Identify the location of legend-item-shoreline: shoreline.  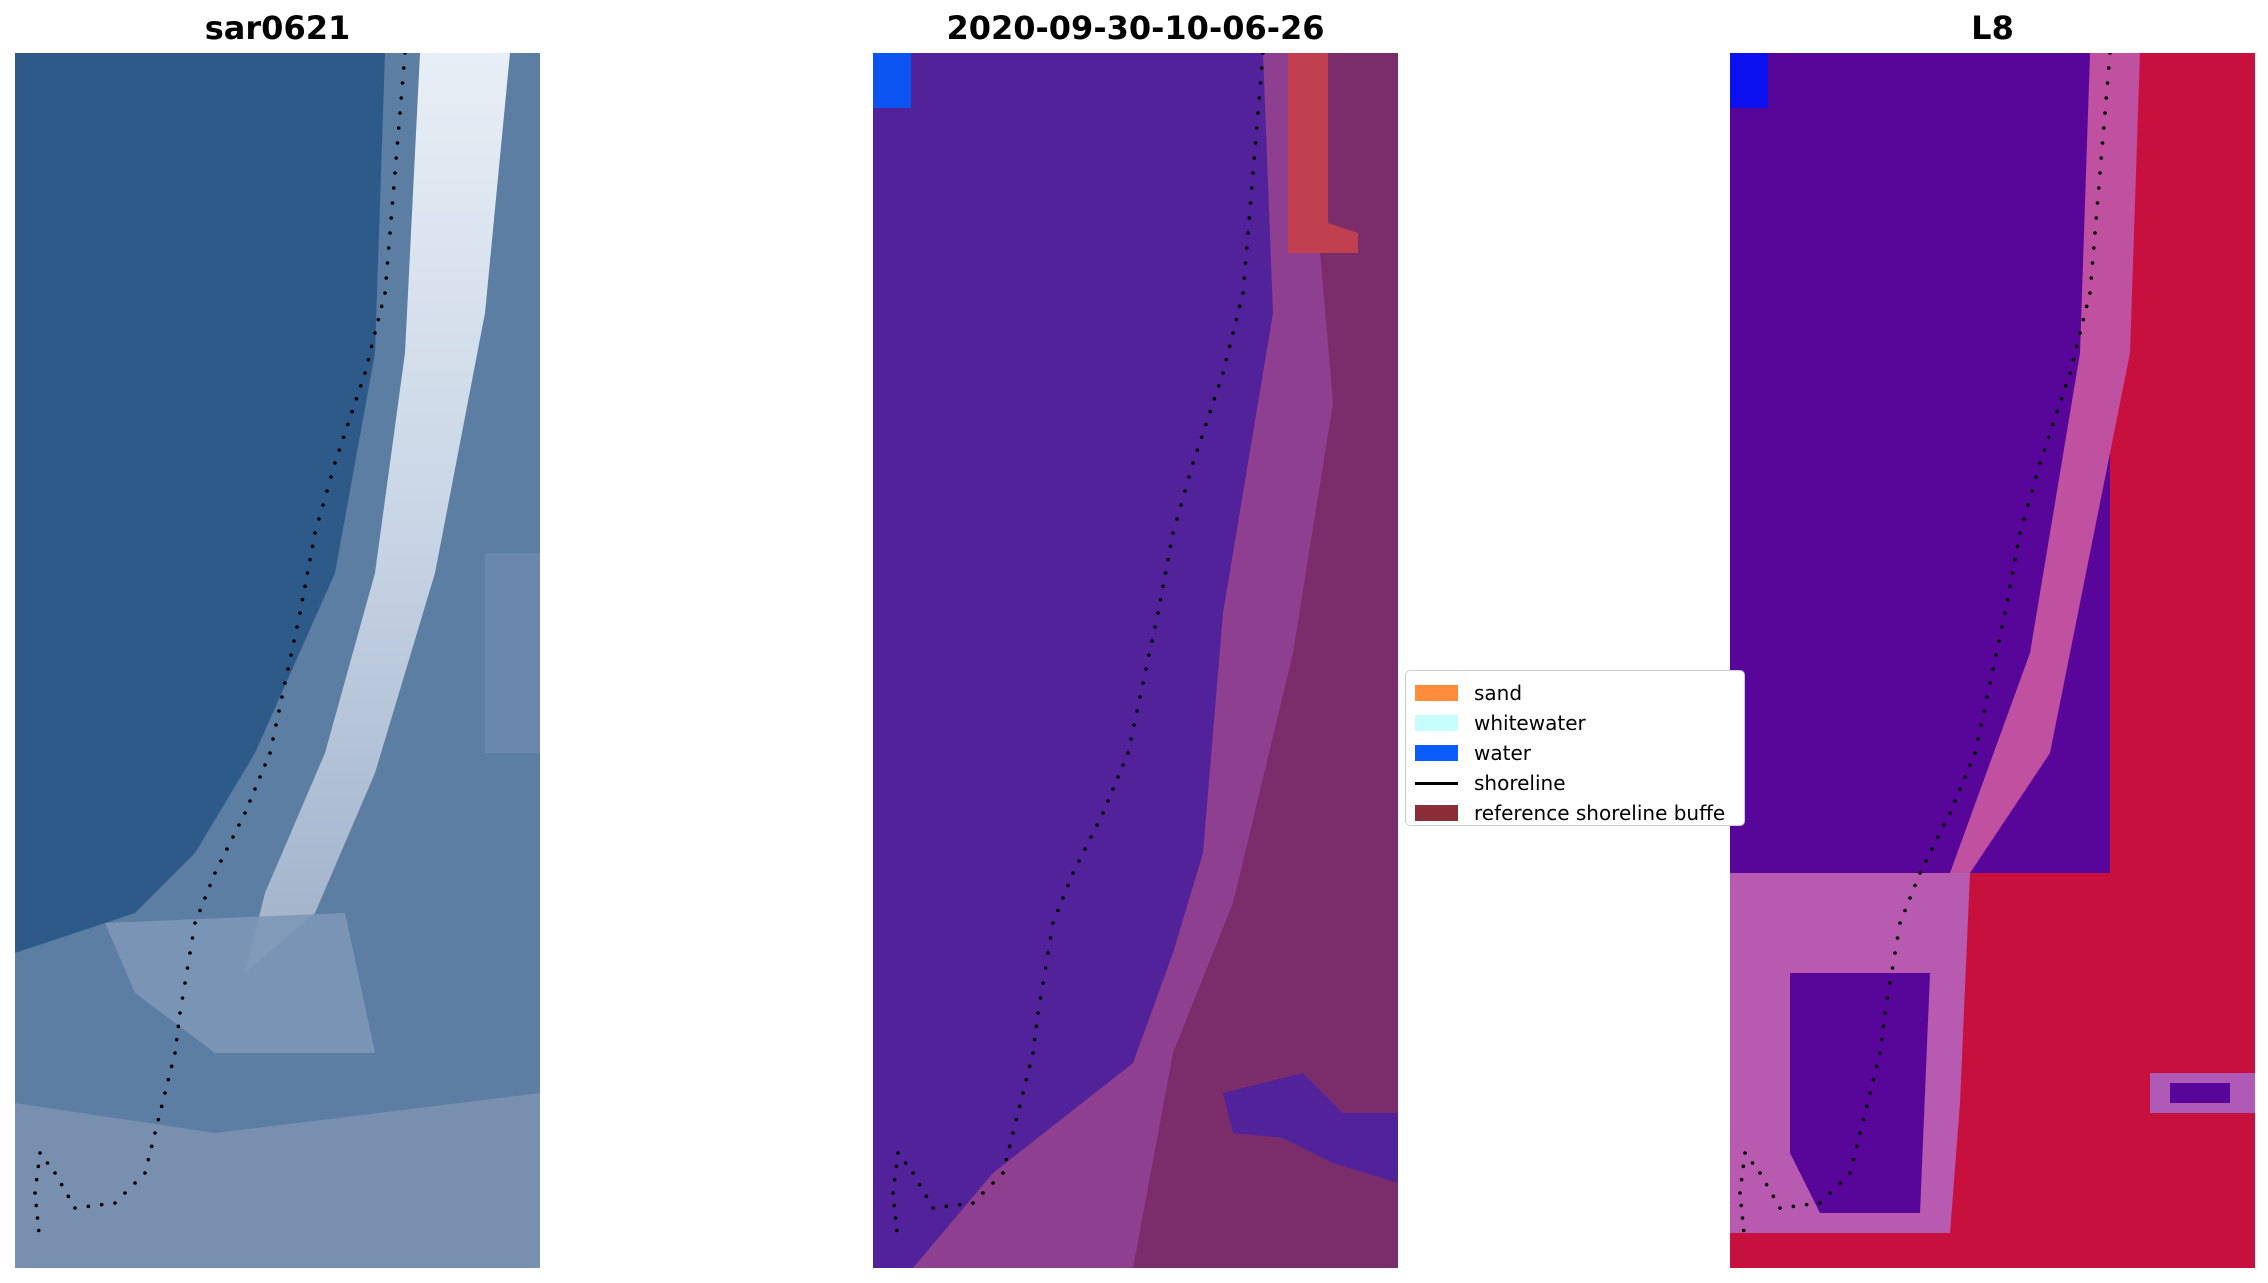
(1490, 783).